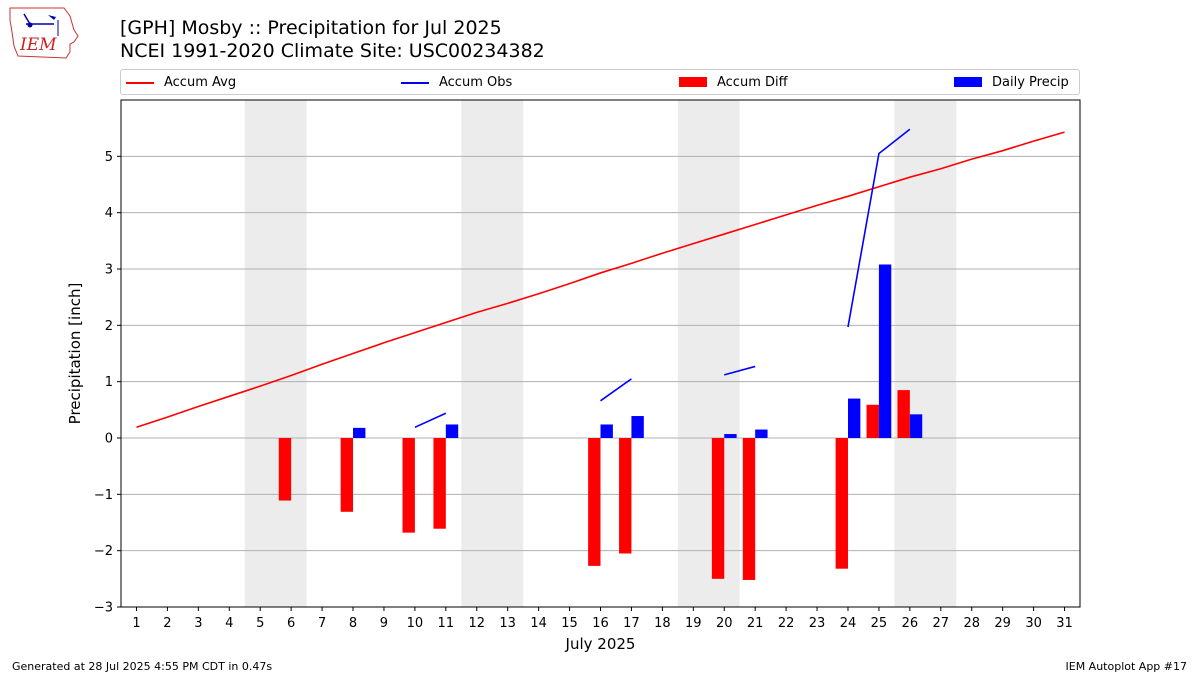 The width and height of the screenshot is (1200, 675). I want to click on x-tick-label: 24, so click(848, 623).